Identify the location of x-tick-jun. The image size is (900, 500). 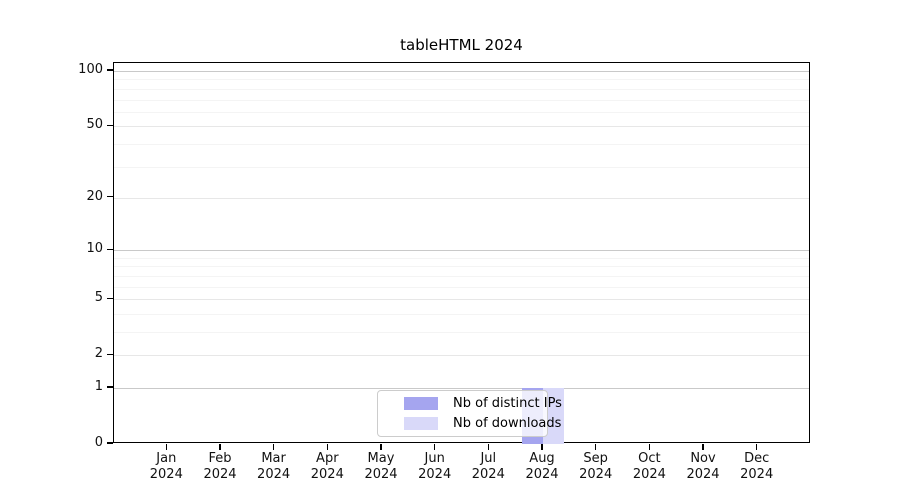
(435, 447).